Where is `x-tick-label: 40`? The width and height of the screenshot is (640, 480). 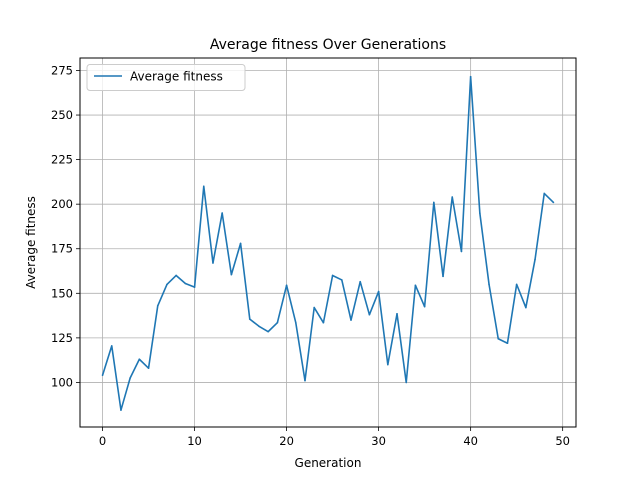 x-tick-label: 40 is located at coordinates (470, 441).